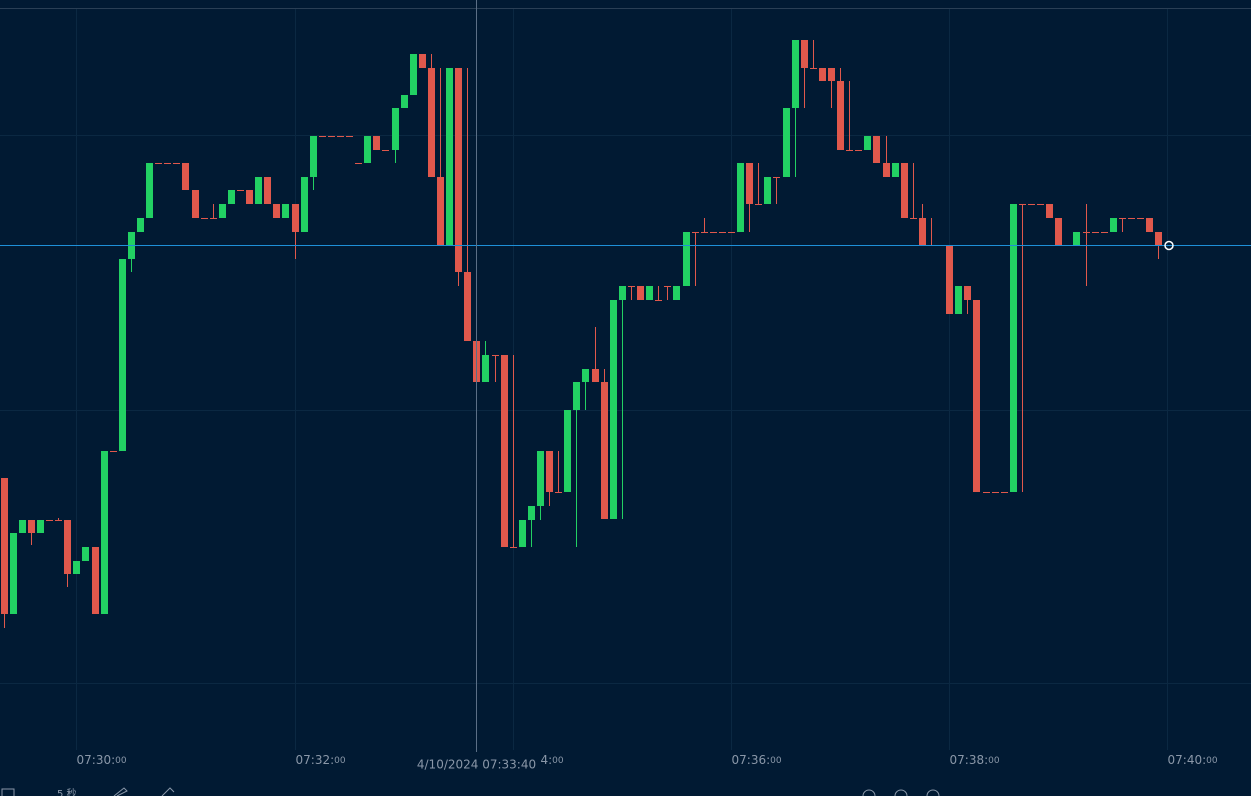  Describe the element at coordinates (168, 791) in the screenshot. I see `tool-icon` at that location.